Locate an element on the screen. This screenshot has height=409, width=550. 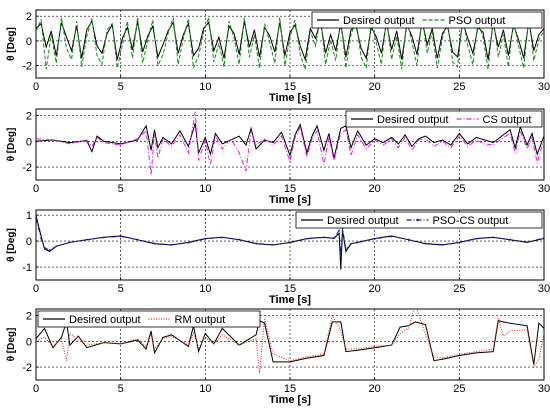
legend: Desired output PSO output is located at coordinates (427, 20).